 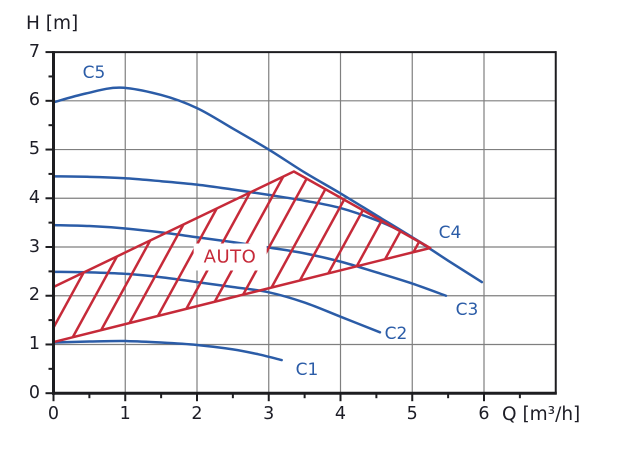 I want to click on y-tick-label-5: 5, so click(x=34, y=149).